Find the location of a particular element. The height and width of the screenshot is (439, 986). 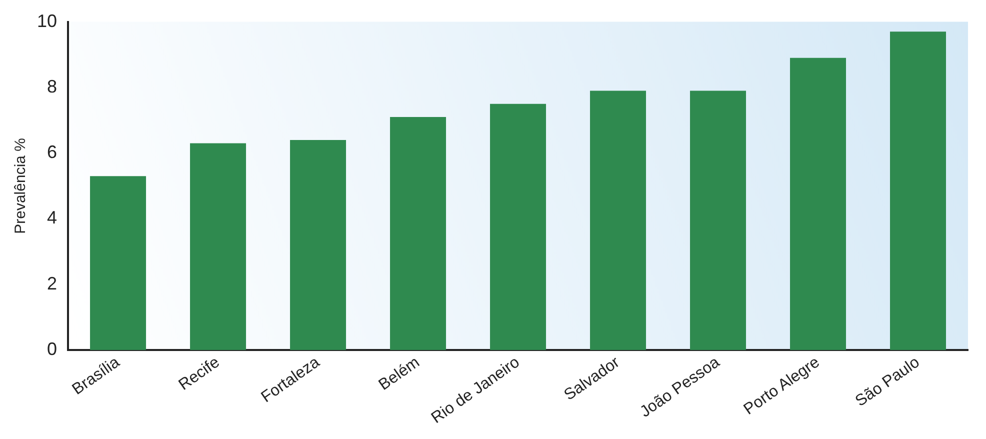

y-tick-label: 4 is located at coordinates (52, 218).